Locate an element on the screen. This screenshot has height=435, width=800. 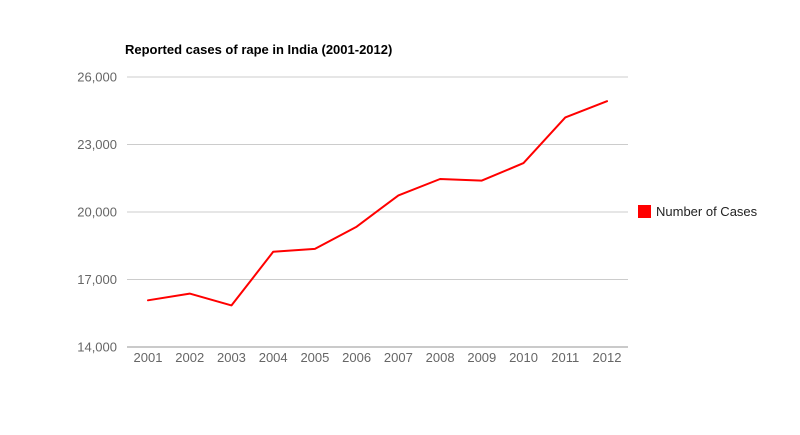
legend-swatch-icon is located at coordinates (644, 211).